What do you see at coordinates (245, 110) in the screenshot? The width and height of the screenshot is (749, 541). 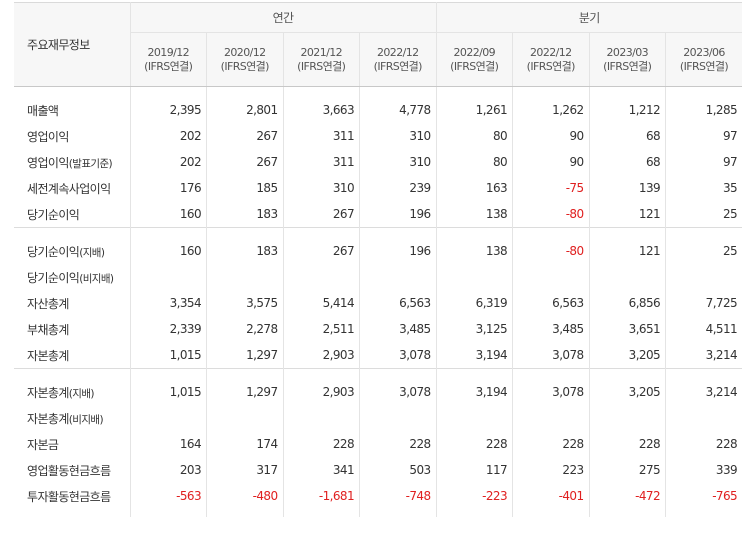 I see `value-cell: 2,801` at bounding box center [245, 110].